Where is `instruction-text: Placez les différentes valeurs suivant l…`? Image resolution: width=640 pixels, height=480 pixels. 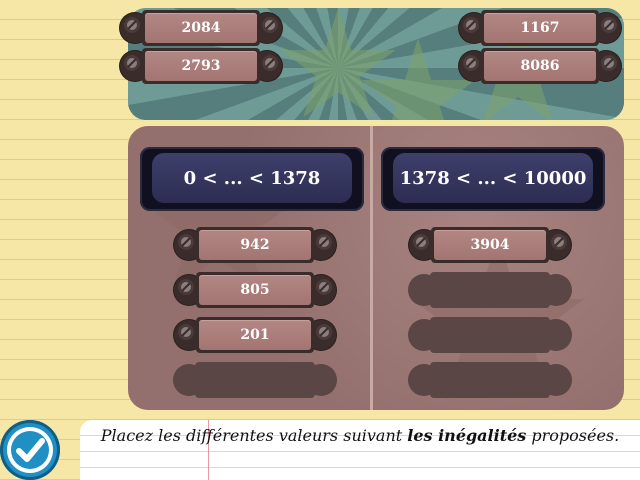 instruction-text: Placez les différentes valeurs suivant l… is located at coordinates (360, 435).